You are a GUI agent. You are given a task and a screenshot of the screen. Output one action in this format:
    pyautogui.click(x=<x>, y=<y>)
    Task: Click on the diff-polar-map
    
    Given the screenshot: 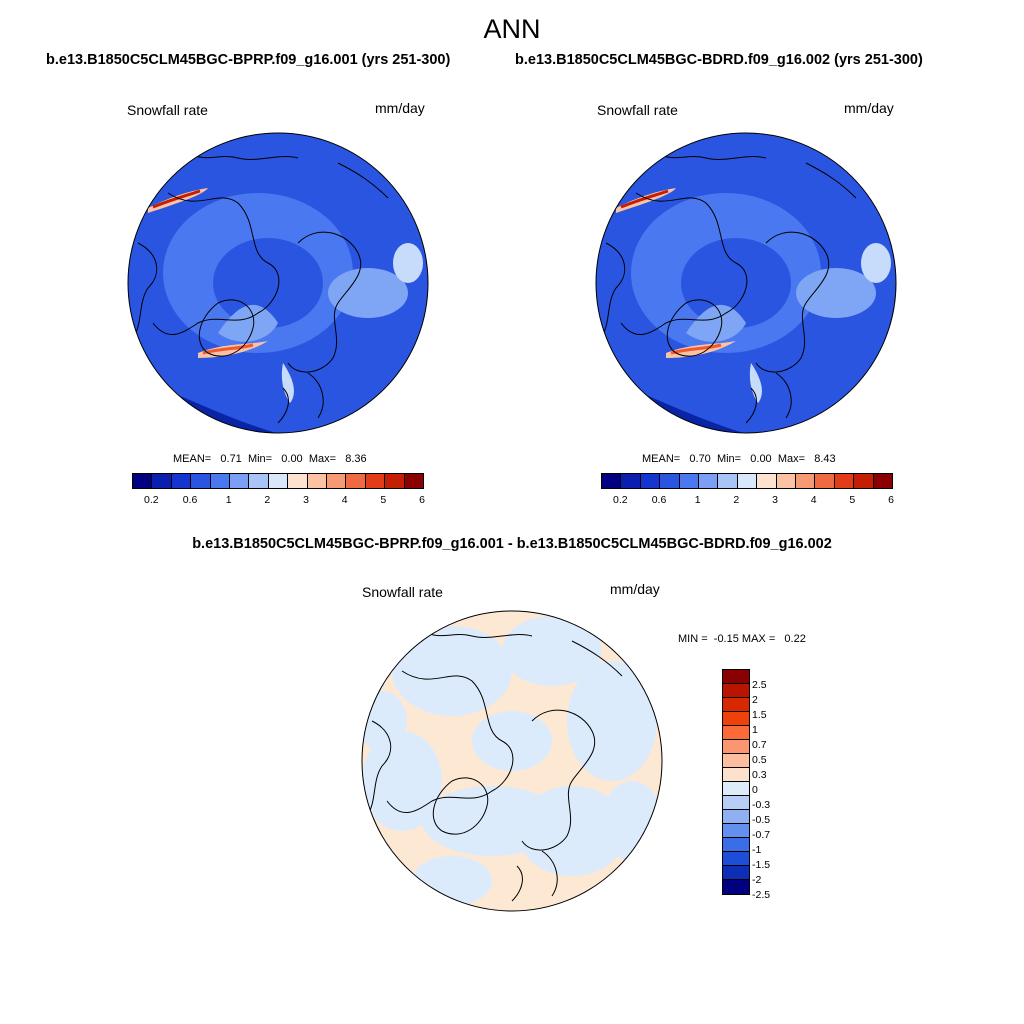 What is the action you would take?
    pyautogui.click(x=512, y=761)
    